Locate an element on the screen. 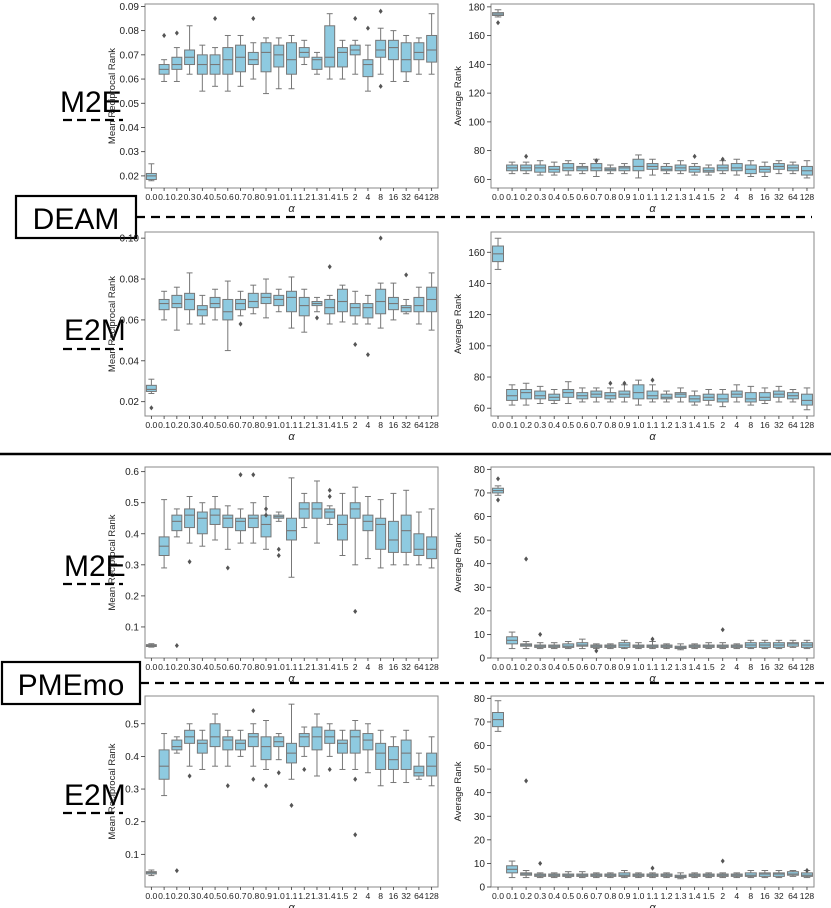 The width and height of the screenshot is (831, 908). box-1.4 is located at coordinates (330, 506).